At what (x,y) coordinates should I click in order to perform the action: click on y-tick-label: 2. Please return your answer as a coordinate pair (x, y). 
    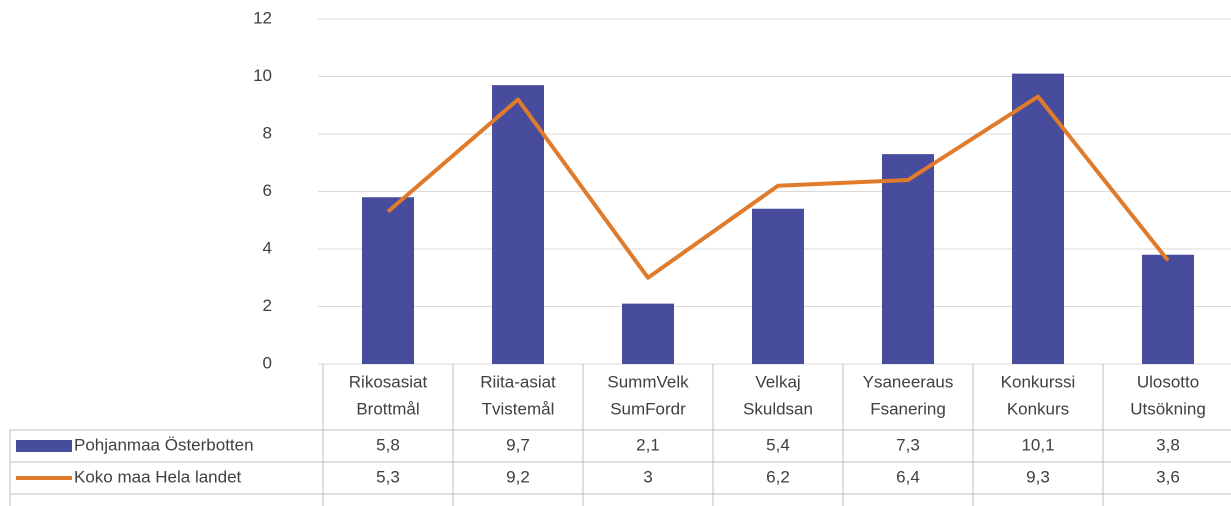
    Looking at the image, I should click on (267, 305).